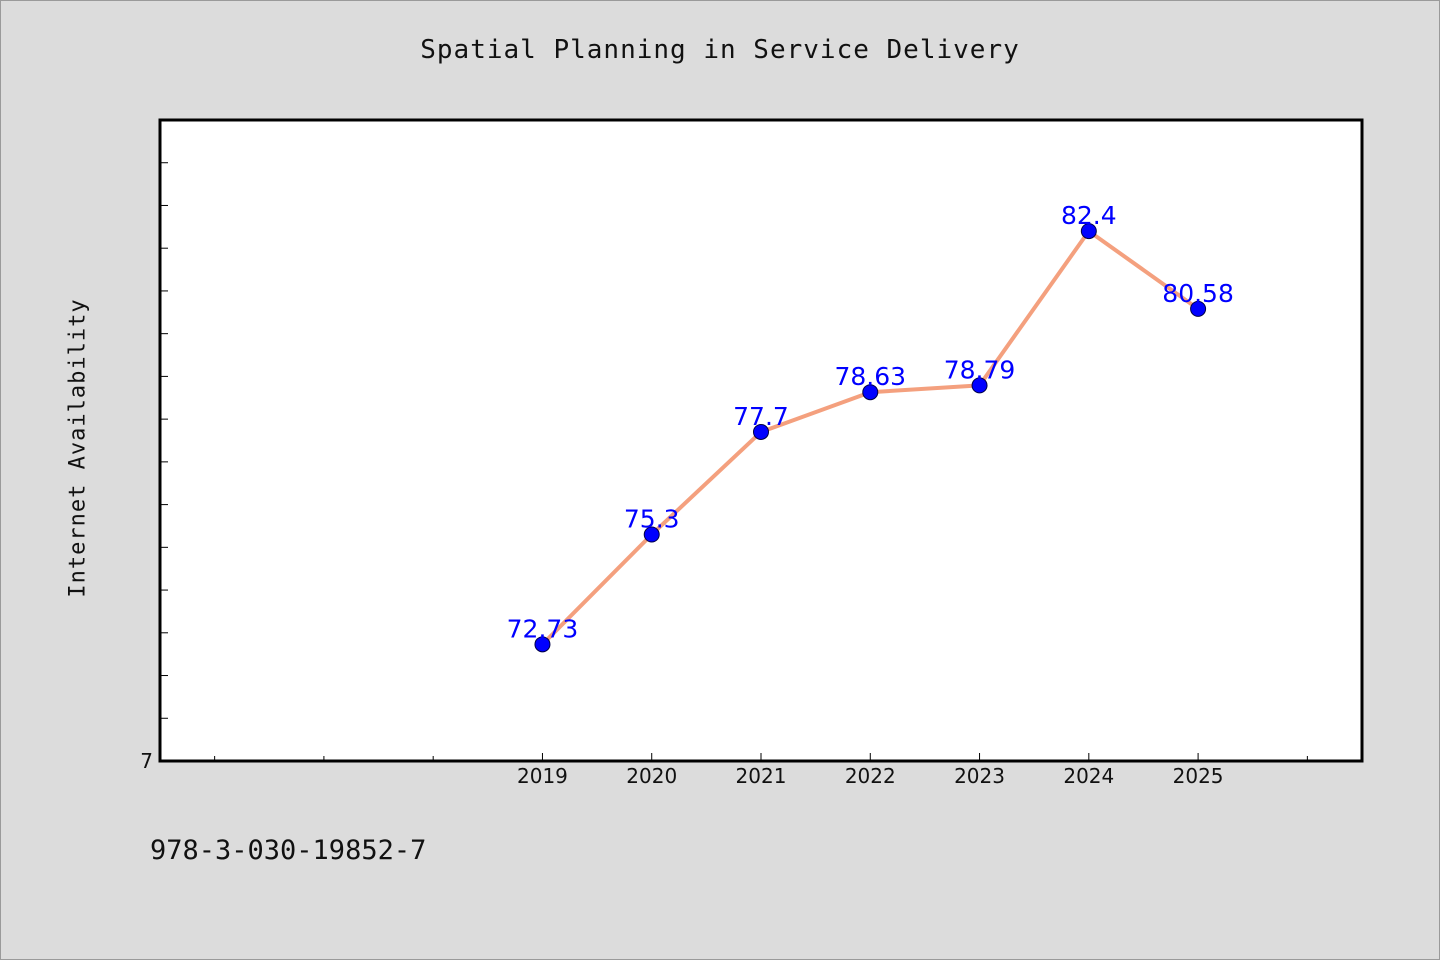 The image size is (1440, 960). I want to click on x-tick-label: 2021, so click(761, 776).